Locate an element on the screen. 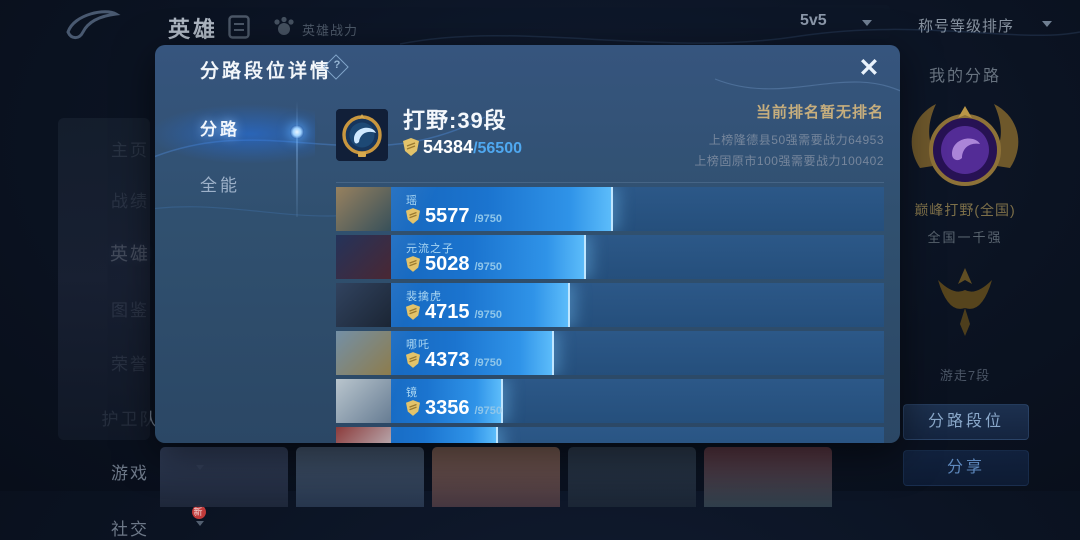 The height and width of the screenshot is (540, 1080). close-icon is located at coordinates (869, 68).